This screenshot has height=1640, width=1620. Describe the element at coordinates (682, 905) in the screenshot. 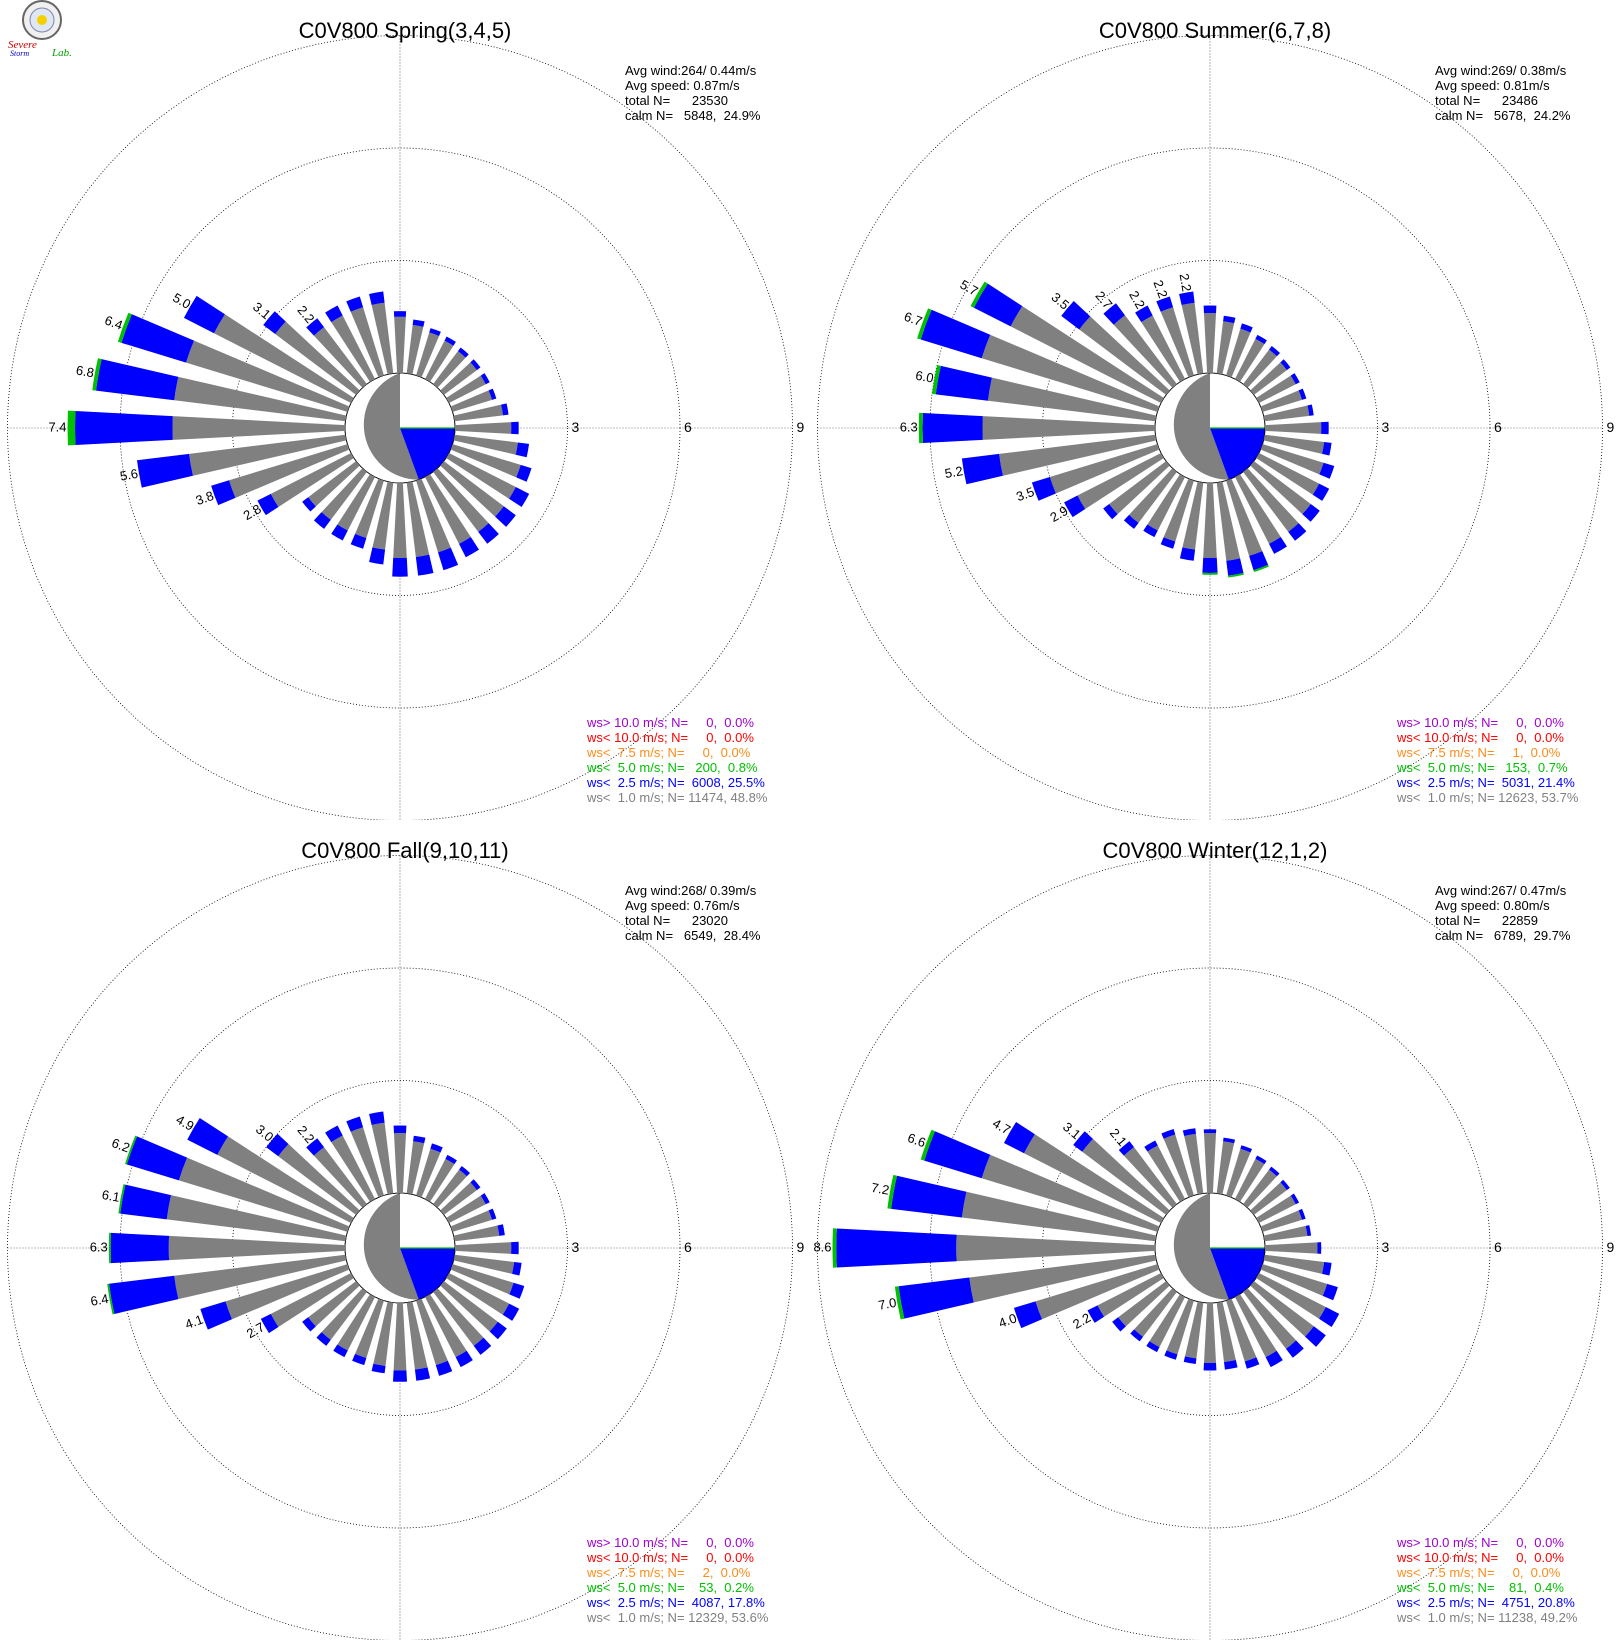

I see `stats-line: Avg speed: 0.76m/s` at that location.